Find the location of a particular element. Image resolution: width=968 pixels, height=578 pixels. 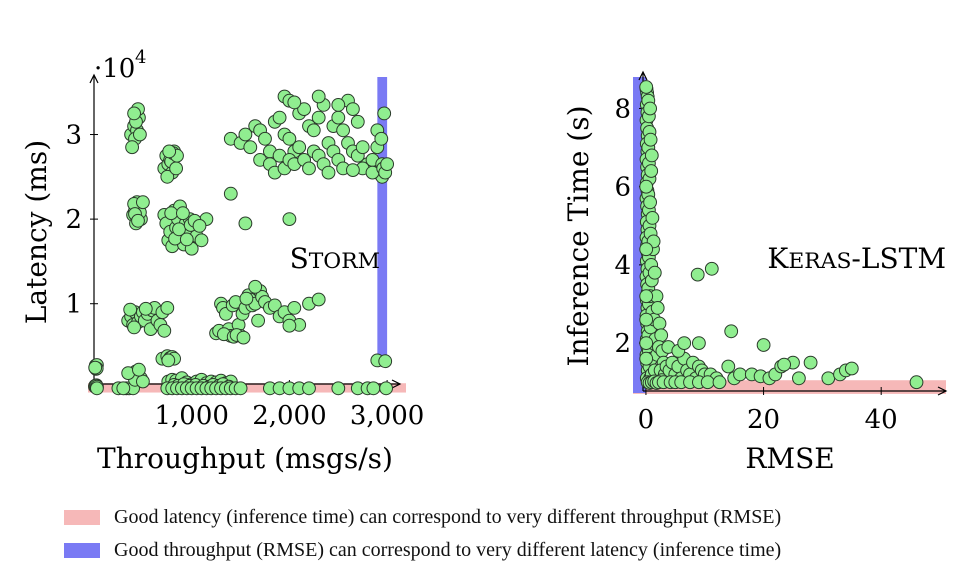

y-tick-label: 1 is located at coordinates (73, 305).